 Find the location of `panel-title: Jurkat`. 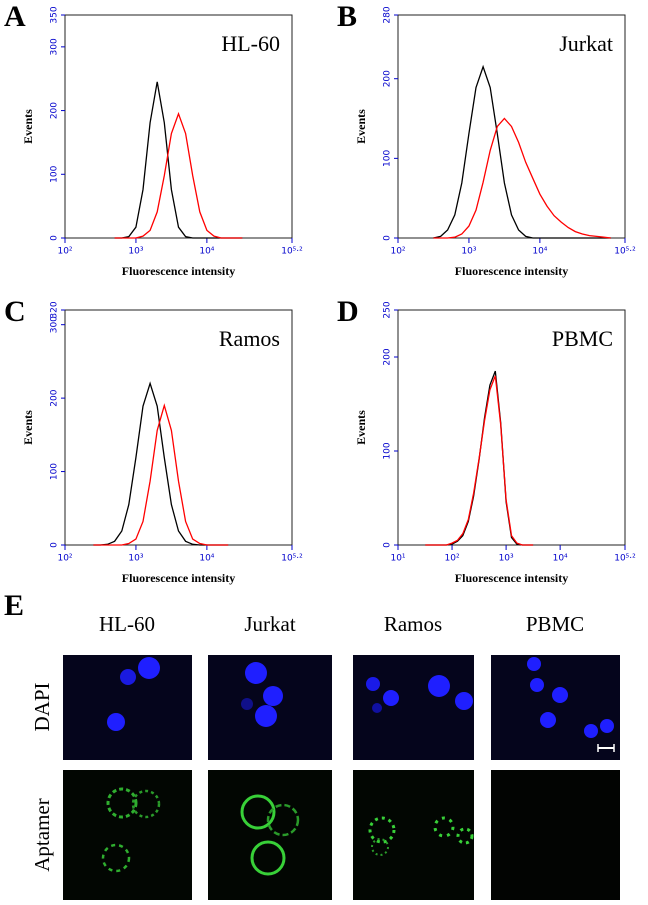

panel-title: Jurkat is located at coordinates (586, 43).